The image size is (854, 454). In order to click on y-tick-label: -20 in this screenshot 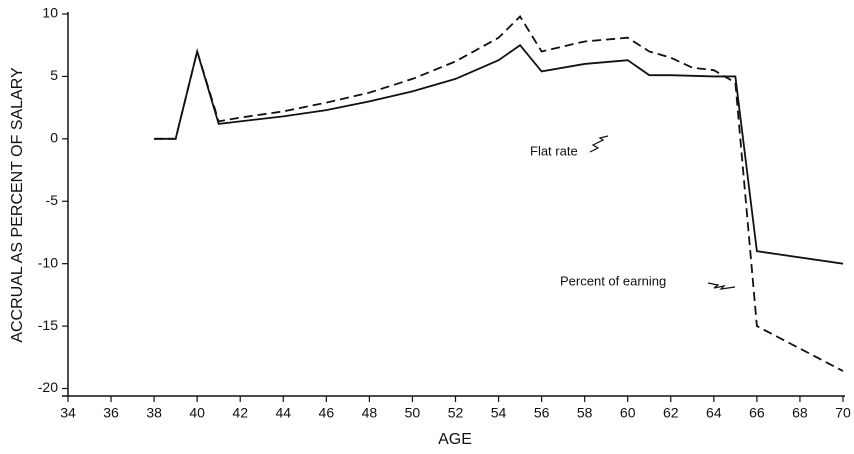, I will do `click(48, 387)`.